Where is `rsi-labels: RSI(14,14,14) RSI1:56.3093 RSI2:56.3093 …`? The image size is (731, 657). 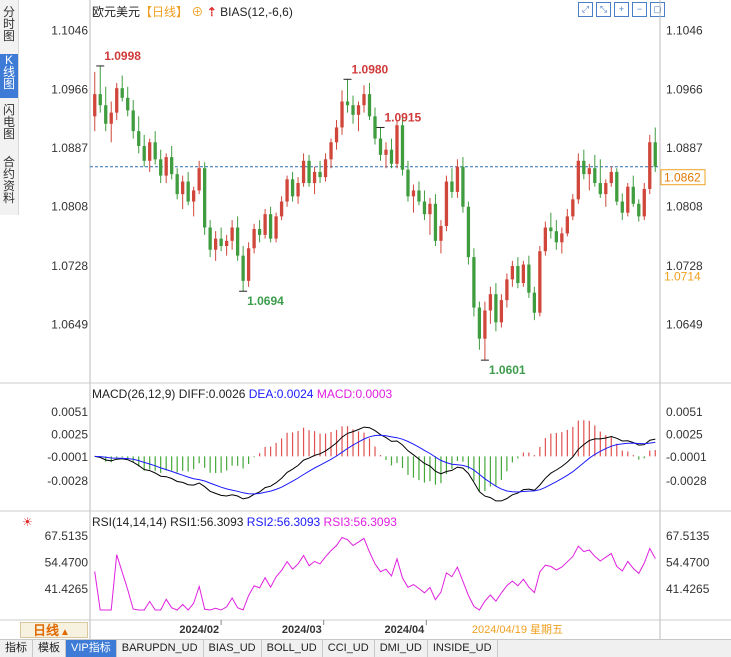
rsi-labels: RSI(14,14,14) RSI1:56.3093 RSI2:56.3093 … is located at coordinates (244, 522).